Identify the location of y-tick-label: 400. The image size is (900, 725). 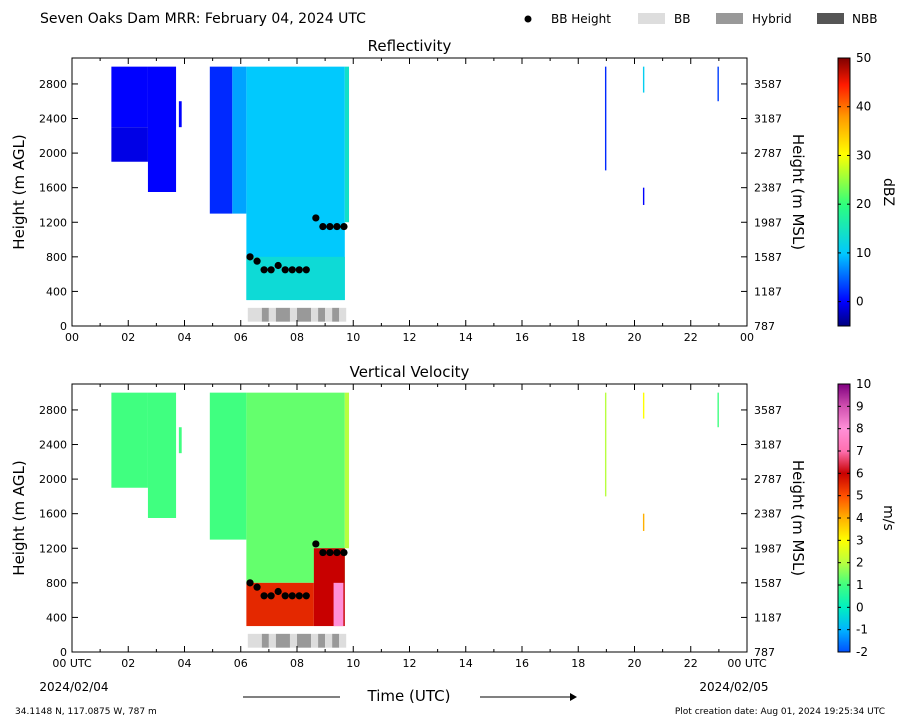
(56, 291).